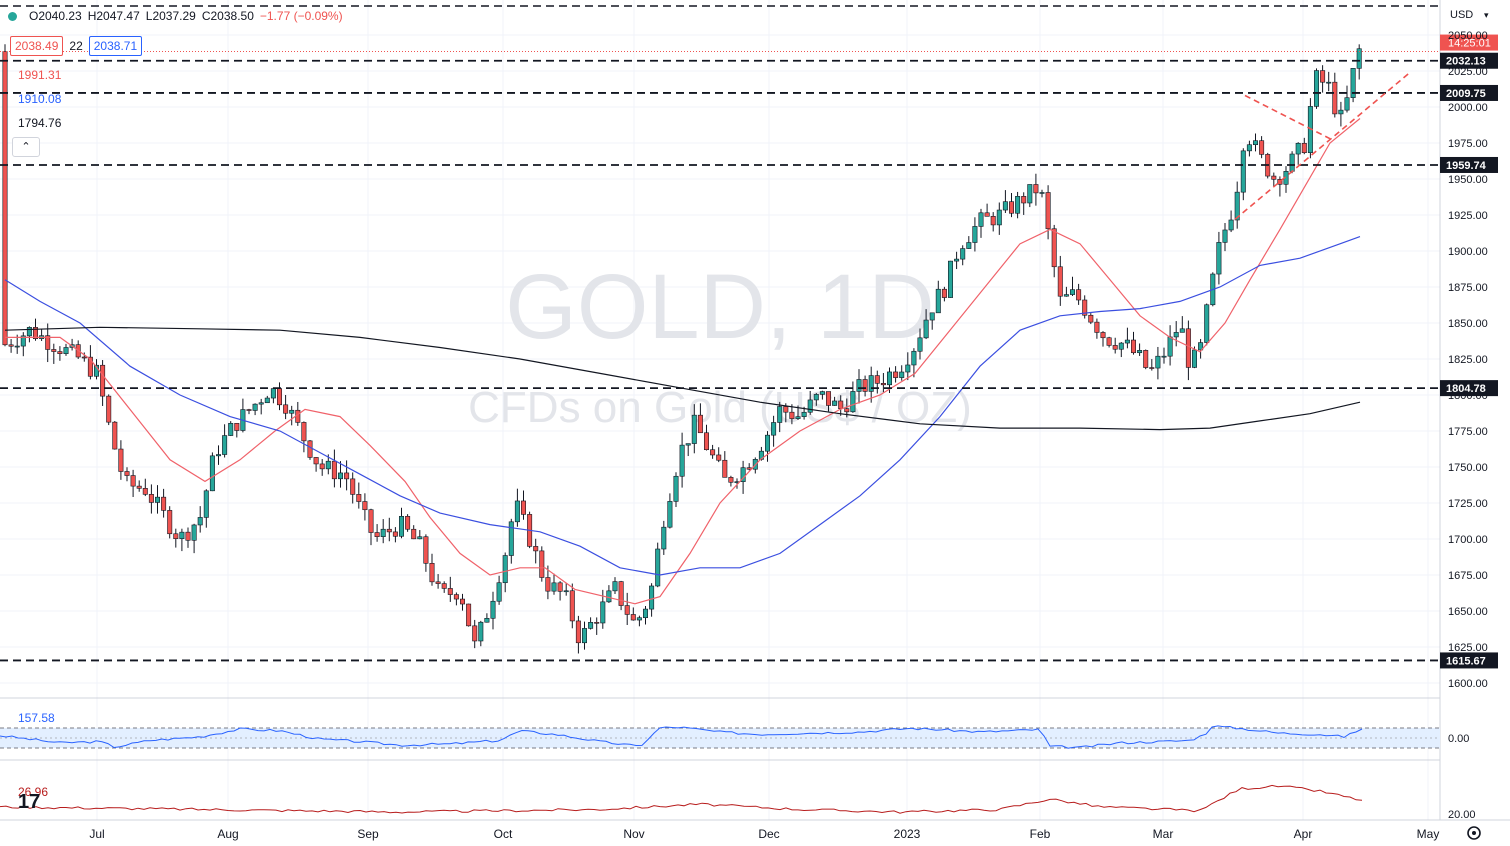  What do you see at coordinates (1322, 145) in the screenshot?
I see `trendline-lower` at bounding box center [1322, 145].